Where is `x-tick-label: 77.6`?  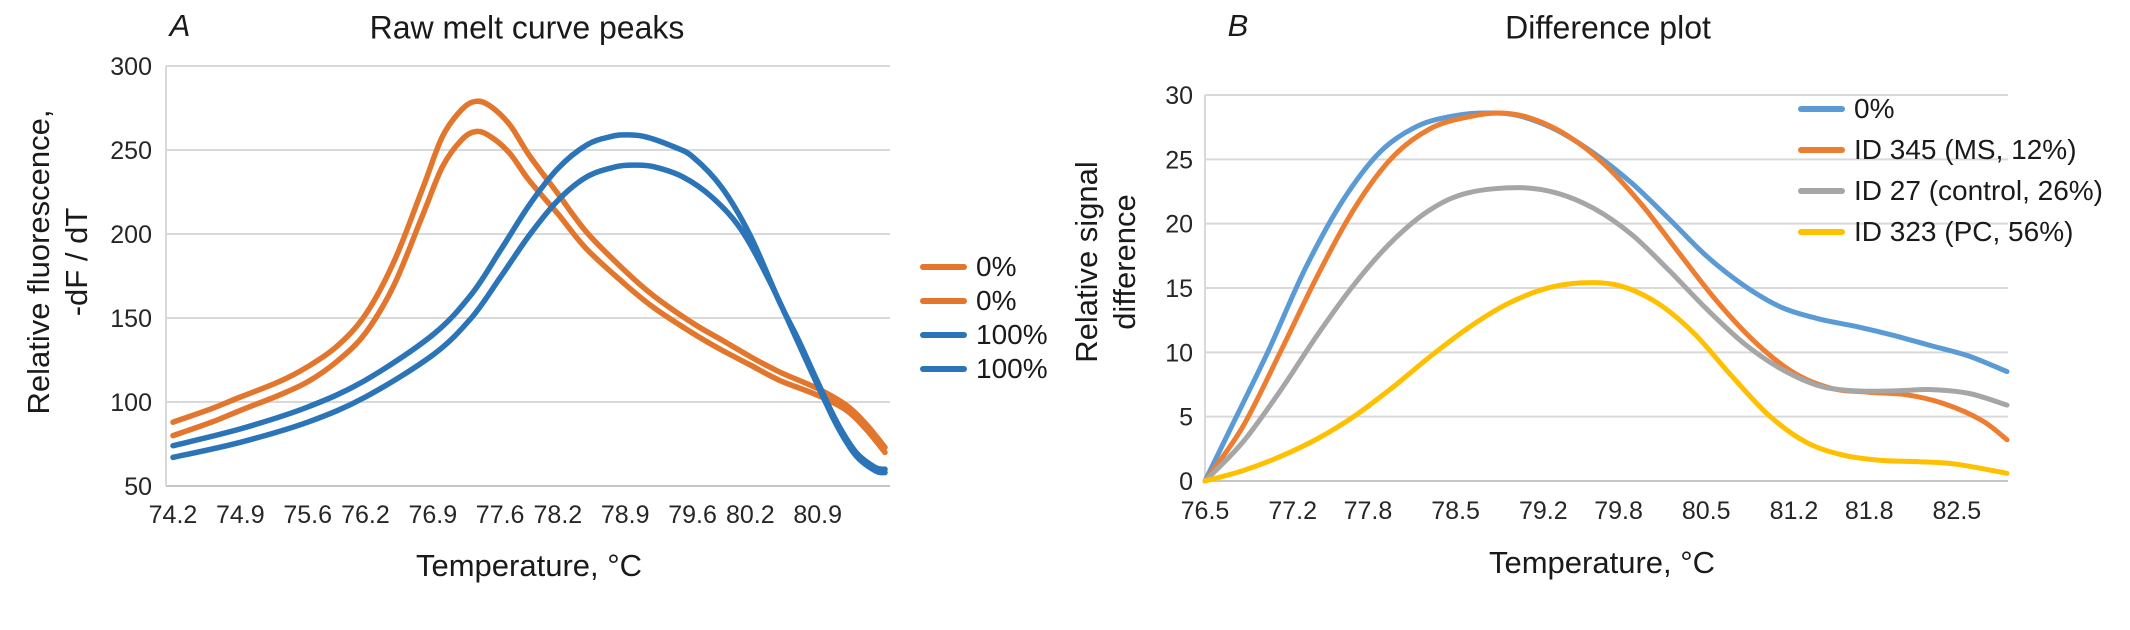 x-tick-label: 77.6 is located at coordinates (500, 515).